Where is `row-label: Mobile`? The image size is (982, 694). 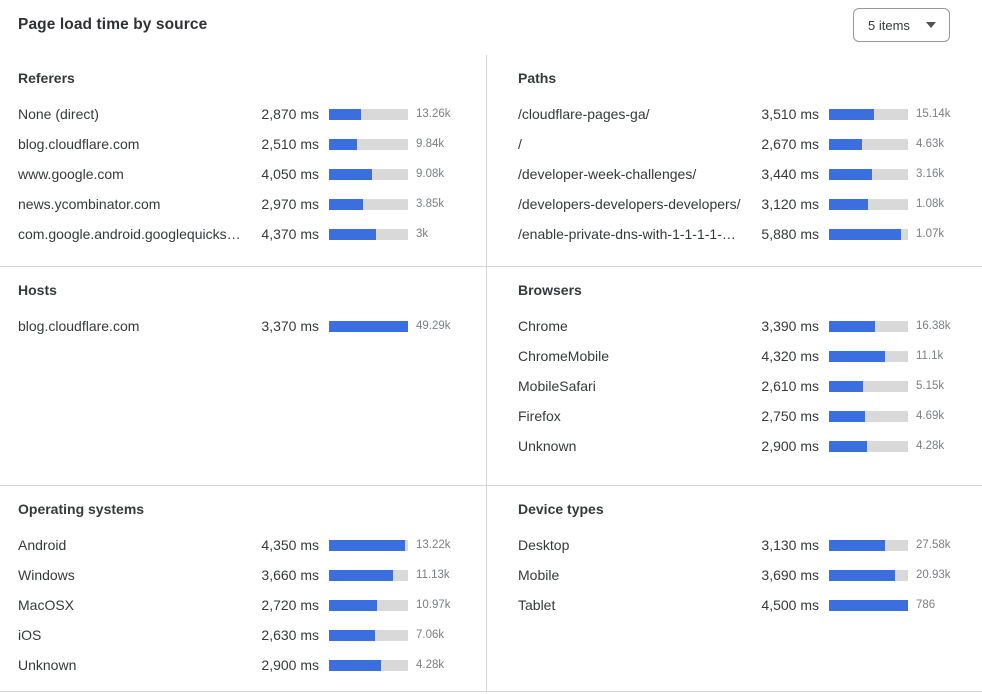
row-label: Mobile is located at coordinates (539, 575).